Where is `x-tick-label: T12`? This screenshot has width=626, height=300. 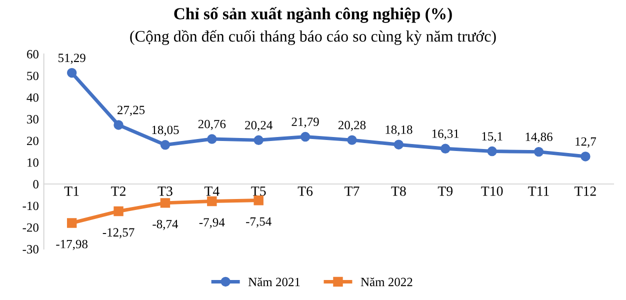
x-tick-label: T12 is located at coordinates (585, 191).